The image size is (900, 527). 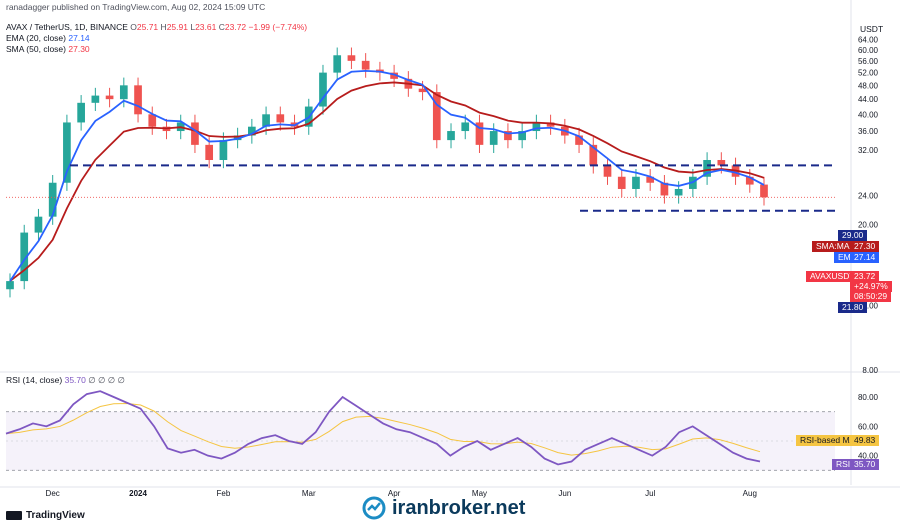 What do you see at coordinates (865, 257) in the screenshot?
I see `ema-value-tag: 27.14` at bounding box center [865, 257].